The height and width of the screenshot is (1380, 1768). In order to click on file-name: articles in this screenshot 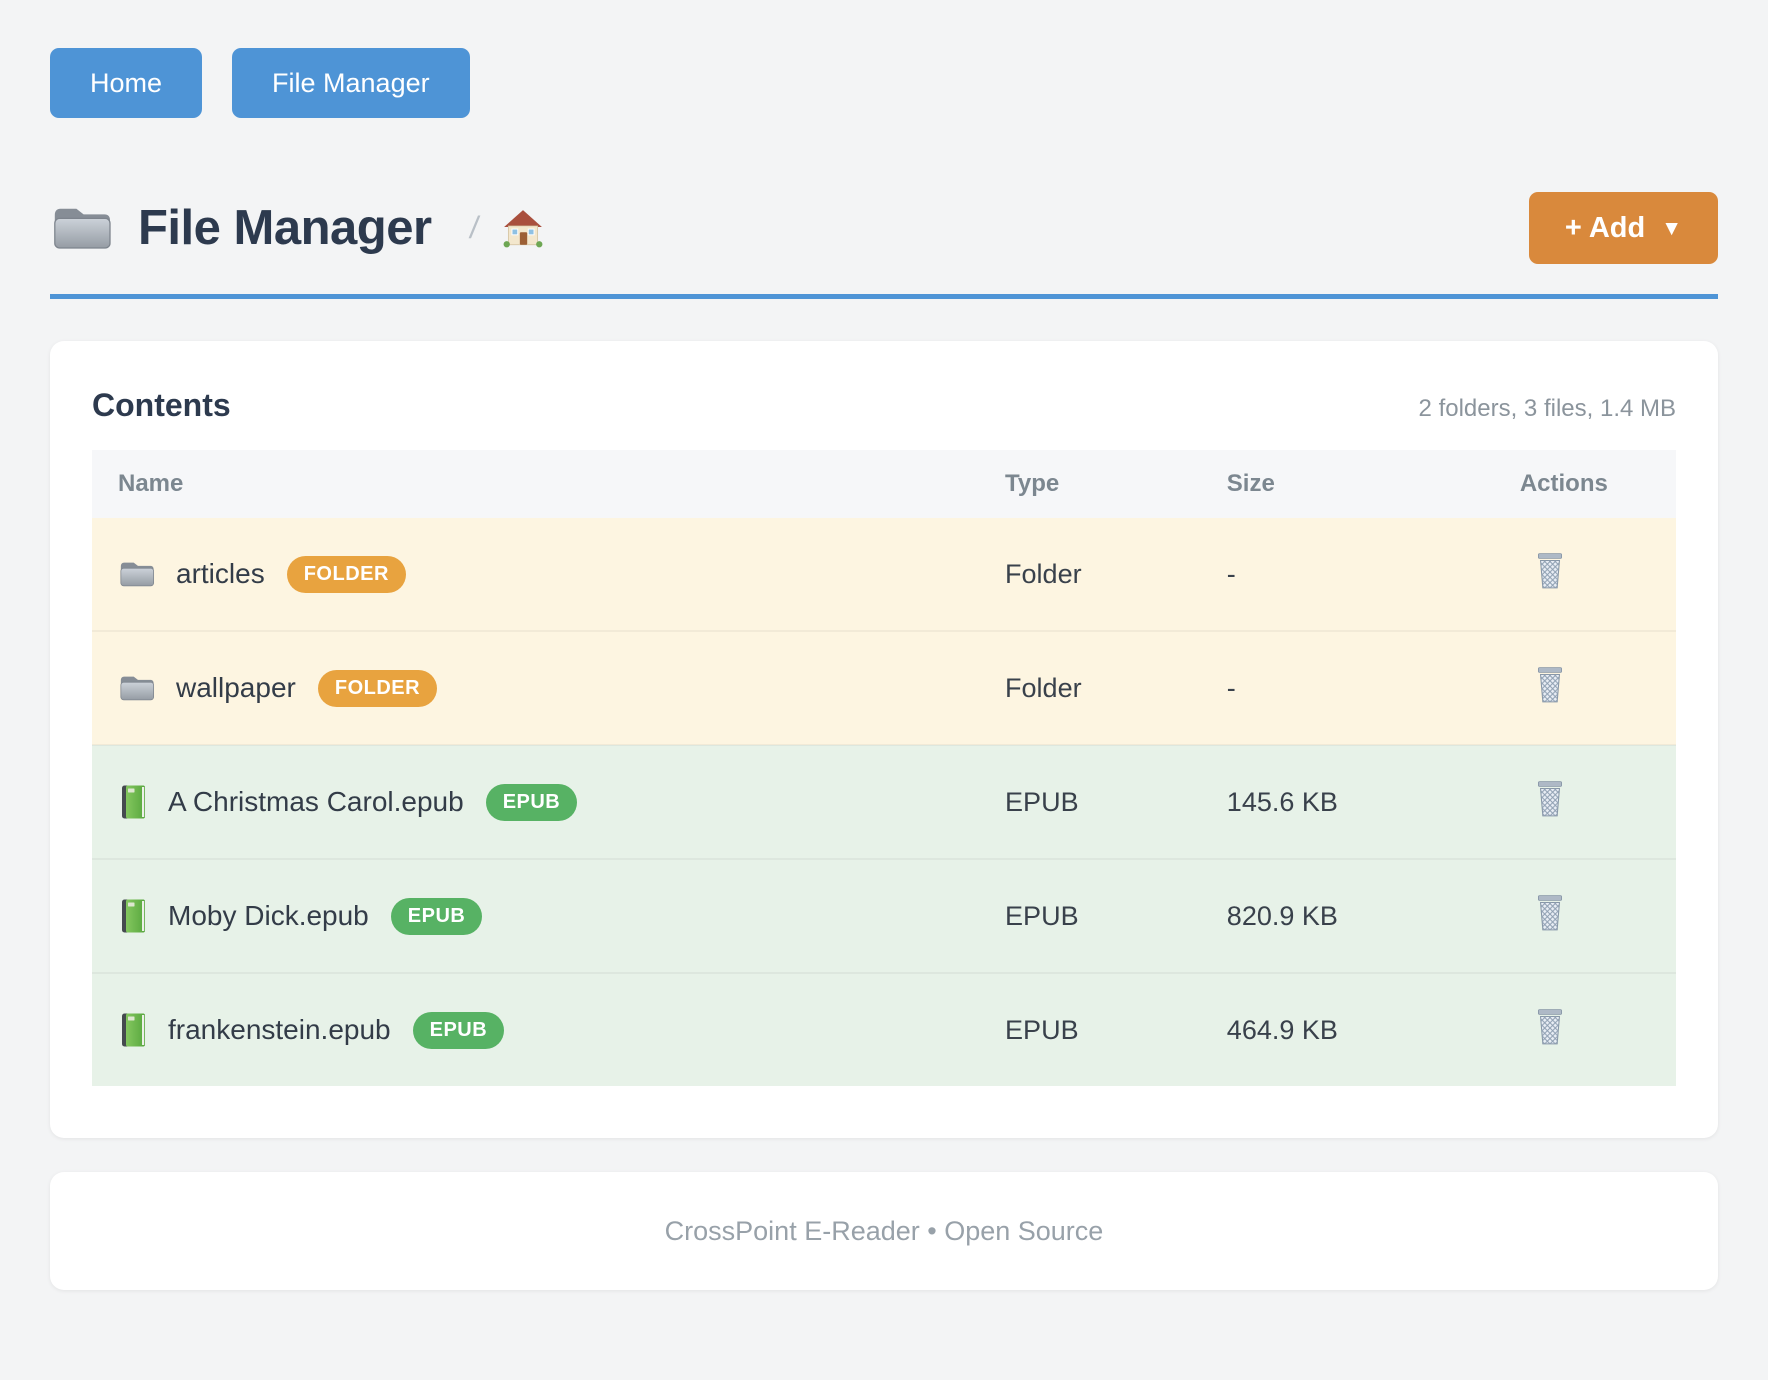, I will do `click(220, 573)`.